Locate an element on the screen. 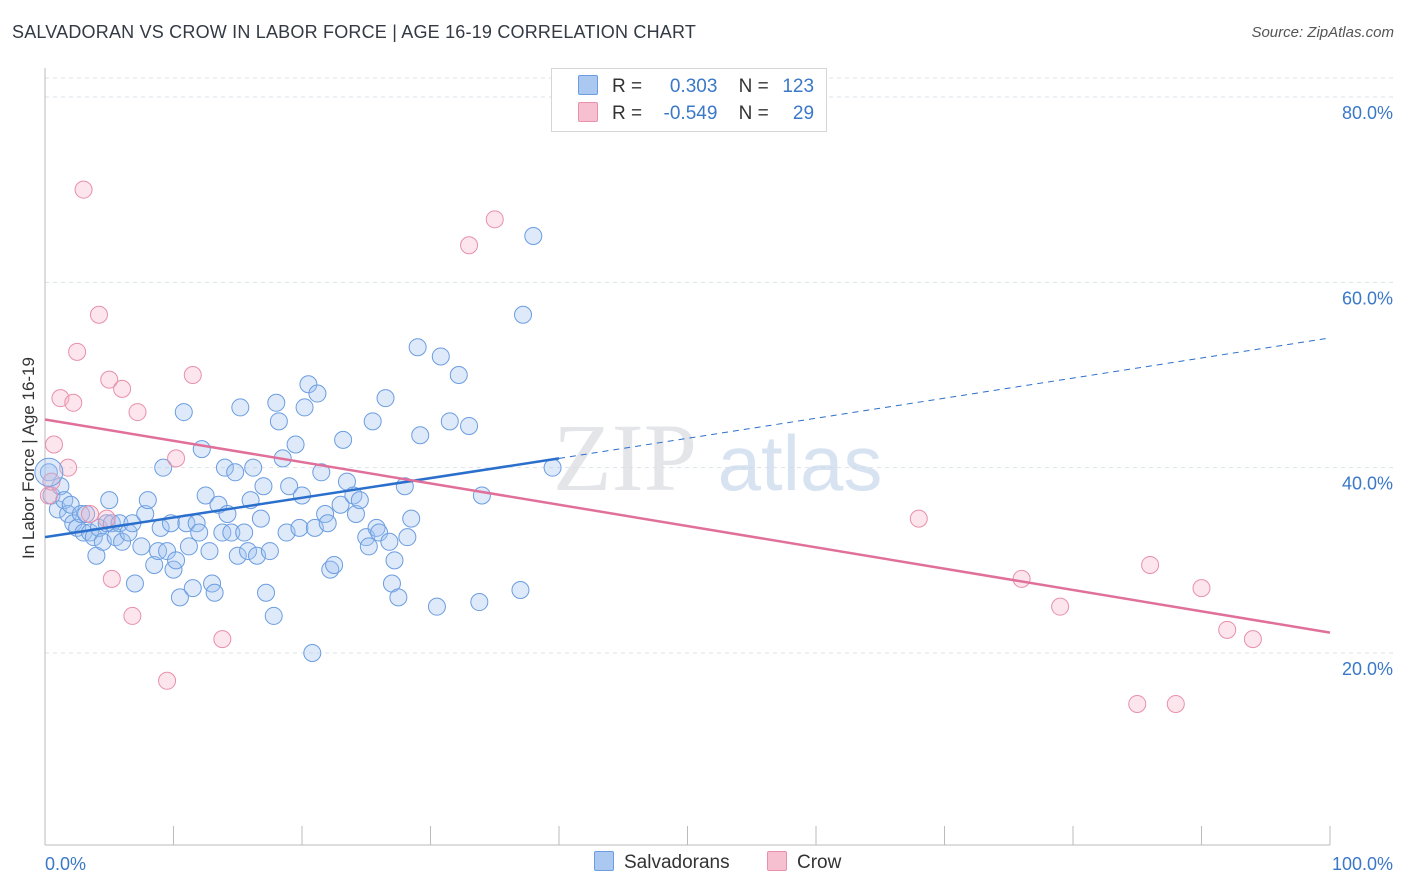 This screenshot has width=1406, height=892. legend-n-value: 123 is located at coordinates (798, 86).